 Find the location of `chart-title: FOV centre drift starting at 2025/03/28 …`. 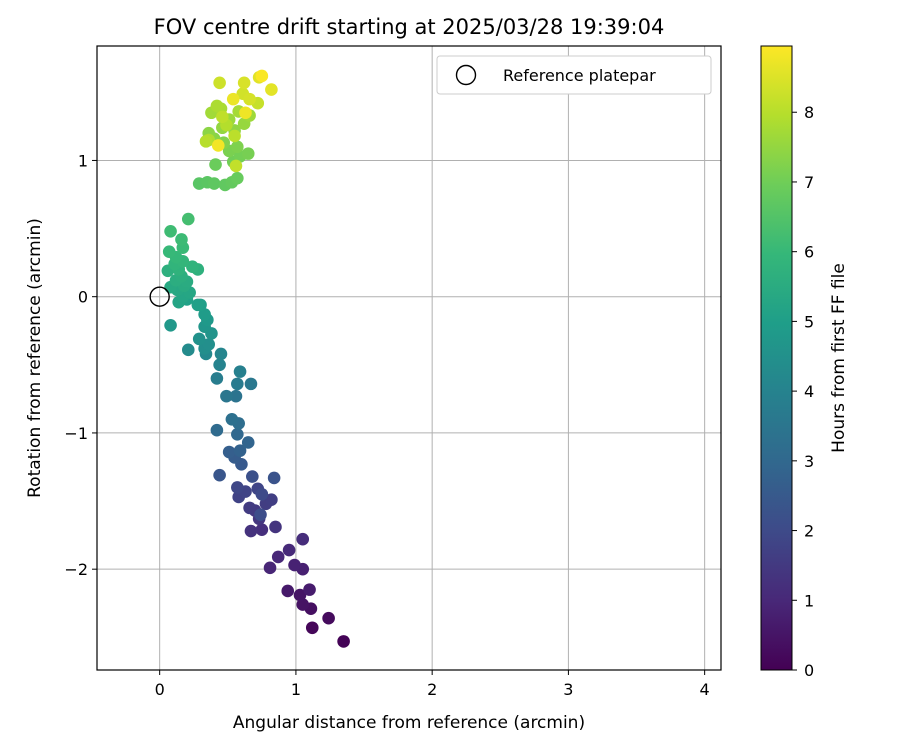

chart-title: FOV centre drift starting at 2025/03/28 … is located at coordinates (409, 27).